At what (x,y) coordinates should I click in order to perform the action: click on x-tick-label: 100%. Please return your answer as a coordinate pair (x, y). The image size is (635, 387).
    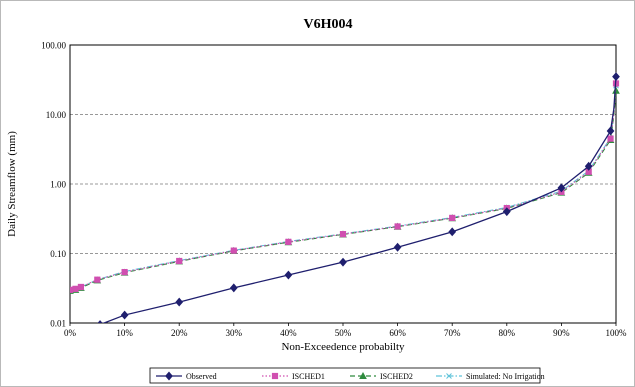
    Looking at the image, I should click on (617, 333).